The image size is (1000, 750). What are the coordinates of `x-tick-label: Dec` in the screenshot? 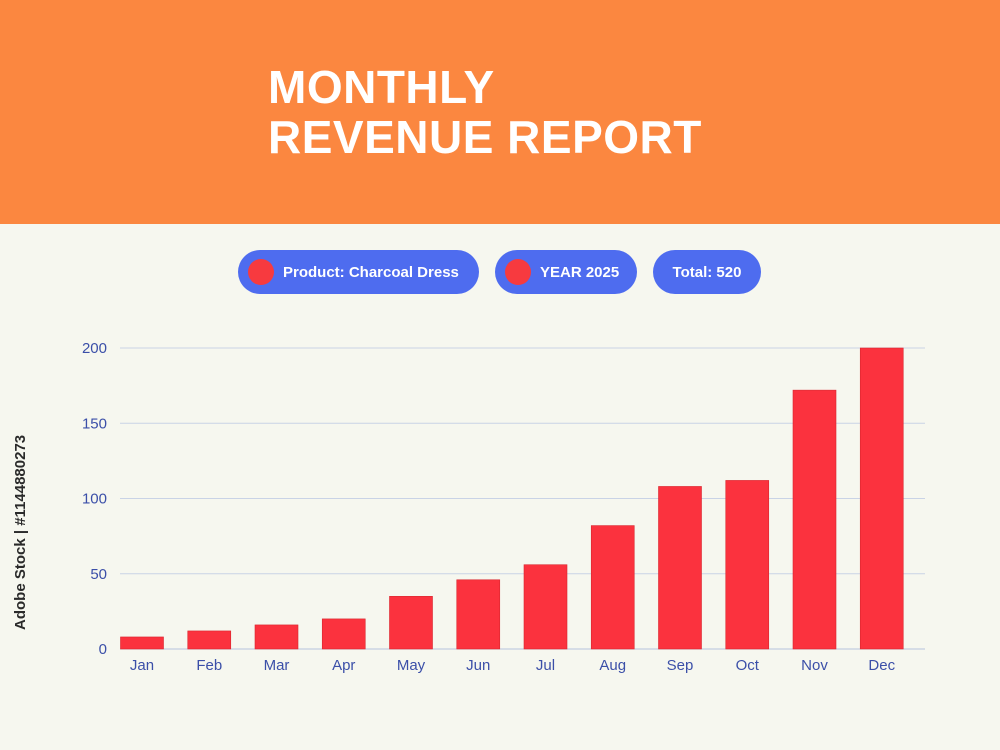 It's located at (881, 665).